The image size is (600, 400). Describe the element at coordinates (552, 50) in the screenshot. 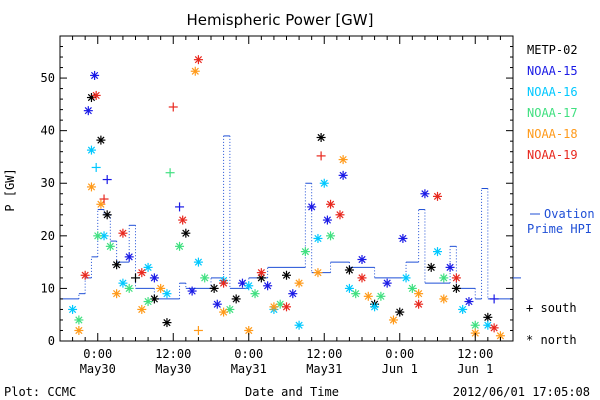

I see `legend-entry: METP-02` at that location.